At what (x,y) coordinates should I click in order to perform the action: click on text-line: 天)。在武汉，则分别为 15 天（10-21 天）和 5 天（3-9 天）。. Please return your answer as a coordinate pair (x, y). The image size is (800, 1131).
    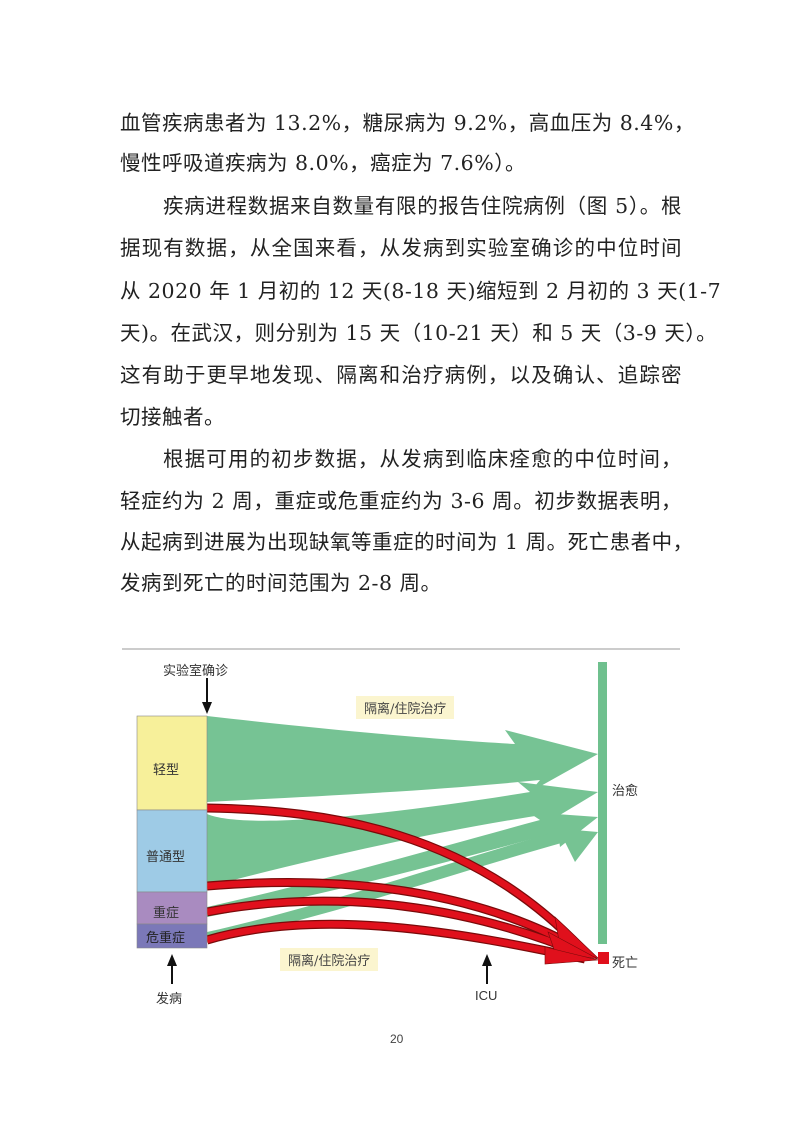
    Looking at the image, I should click on (419, 333).